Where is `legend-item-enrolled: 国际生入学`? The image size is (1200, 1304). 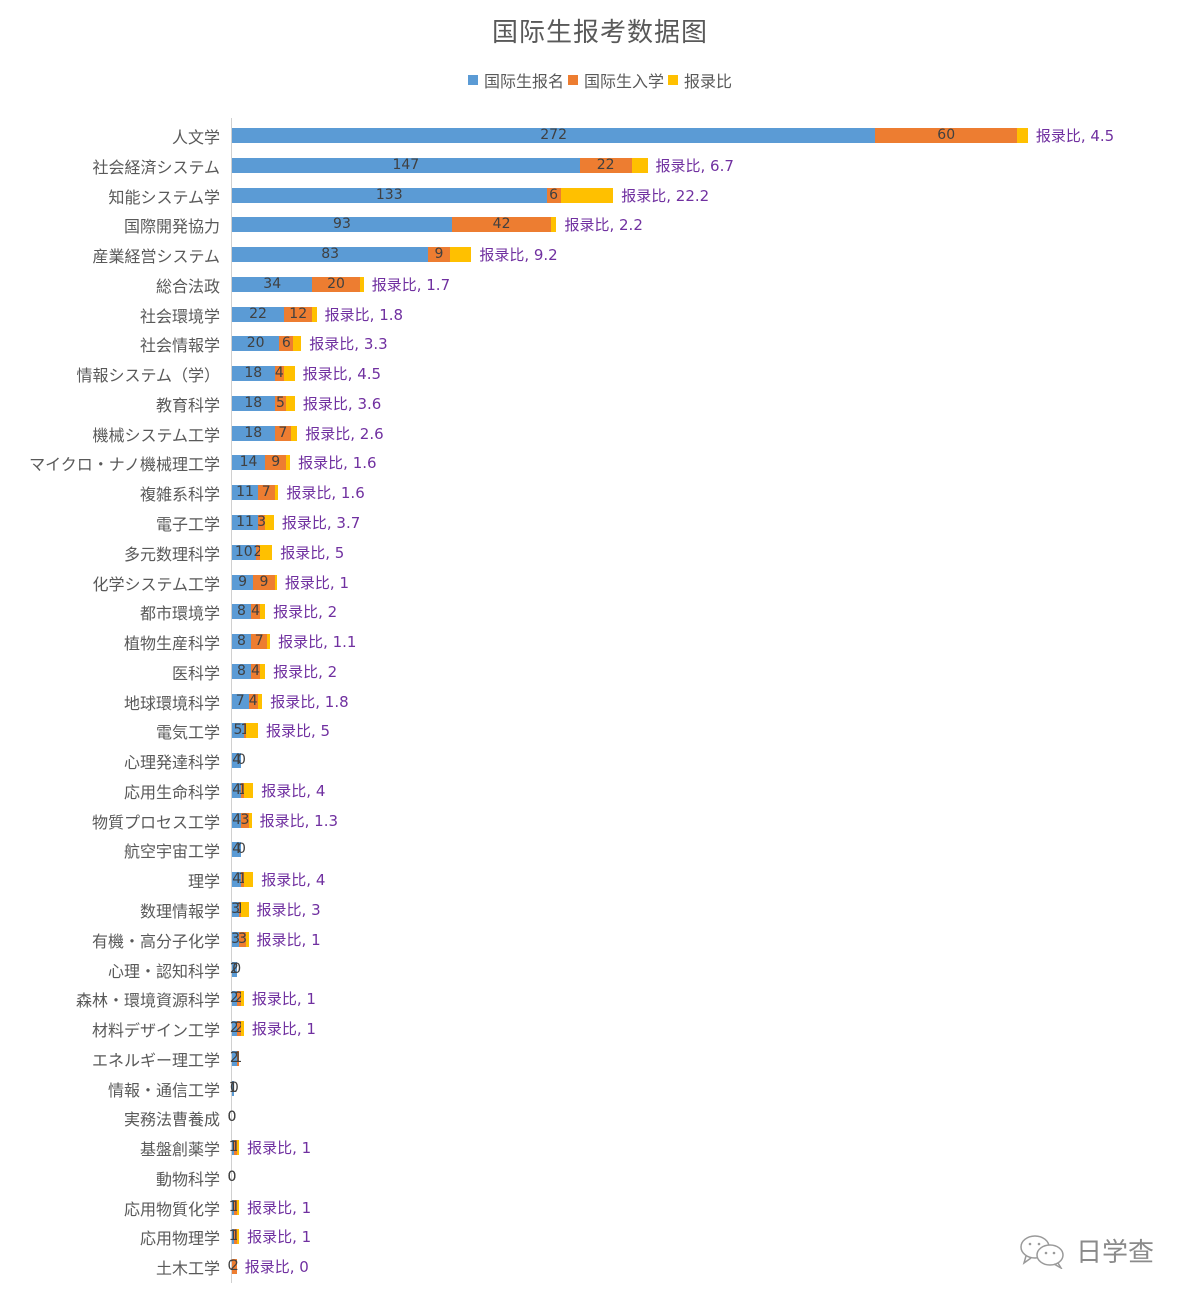 legend-item-enrolled: 国际生入学 is located at coordinates (615, 80).